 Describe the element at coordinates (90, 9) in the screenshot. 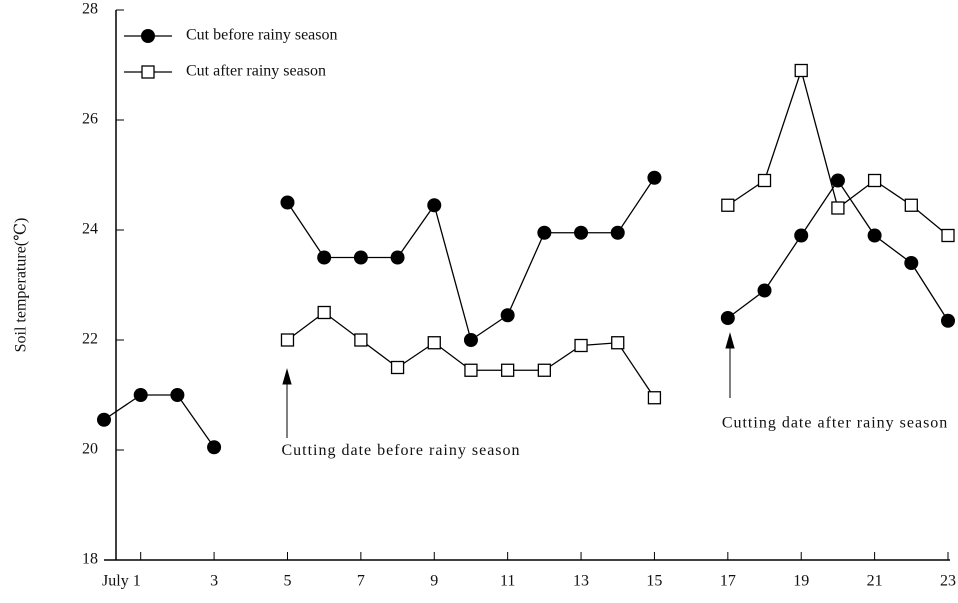

I see `y-tick-label: 28` at that location.